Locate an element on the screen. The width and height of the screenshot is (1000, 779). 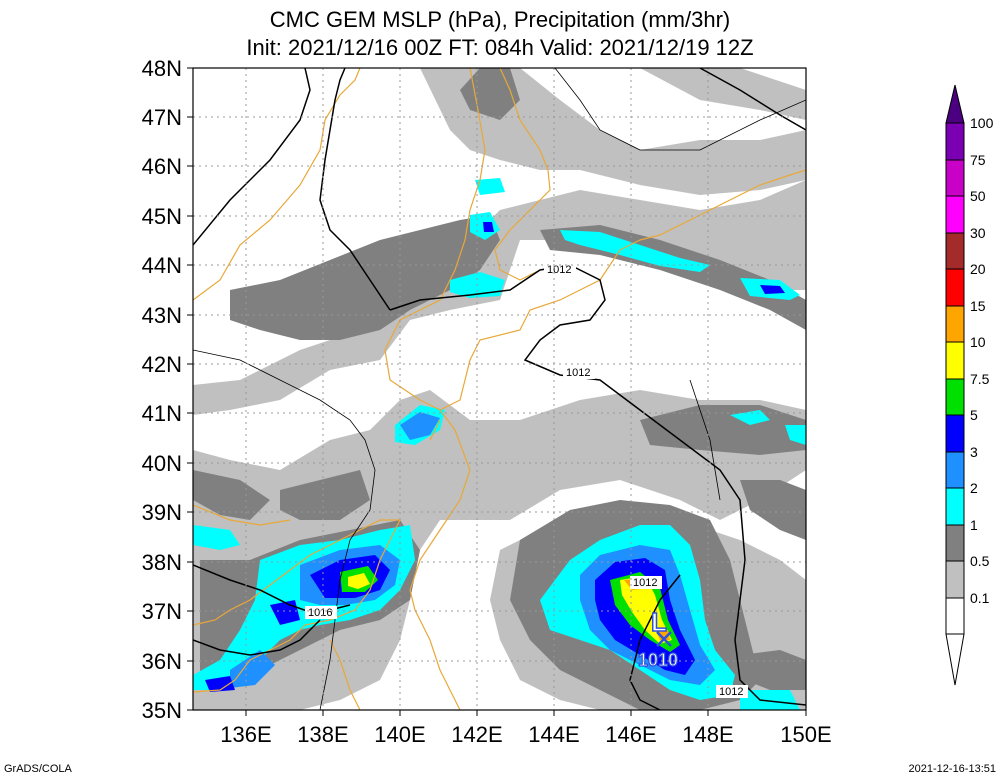
lat-label: 45N is located at coordinates (162, 216).